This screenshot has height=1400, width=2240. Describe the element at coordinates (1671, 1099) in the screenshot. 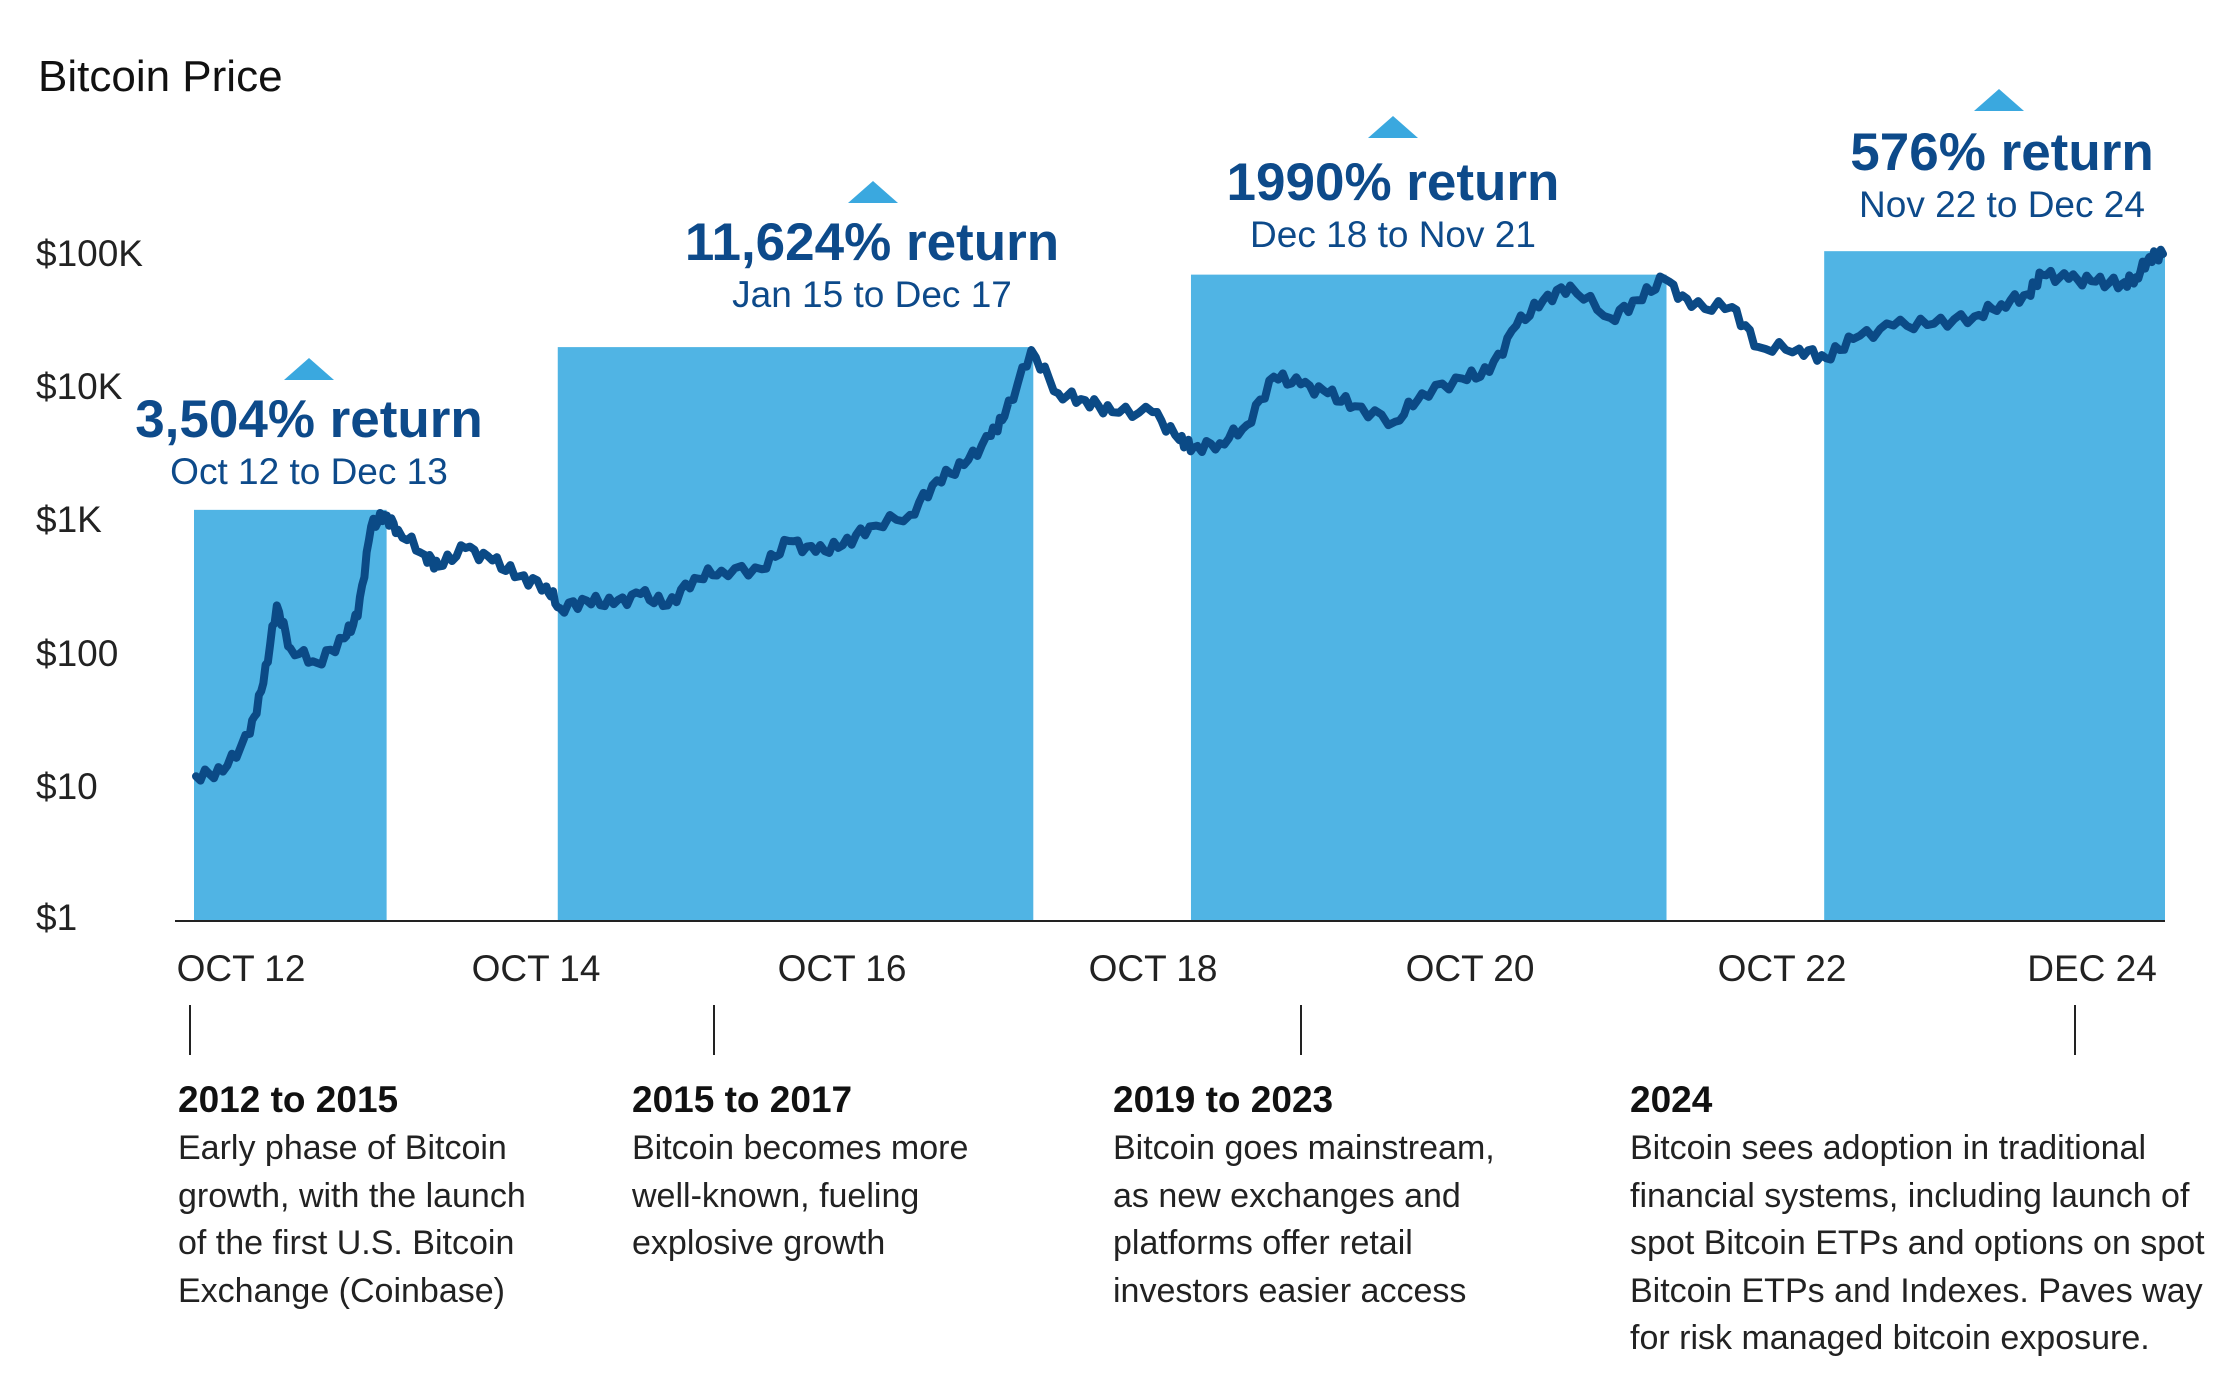

I see `era-heading: 2024` at that location.